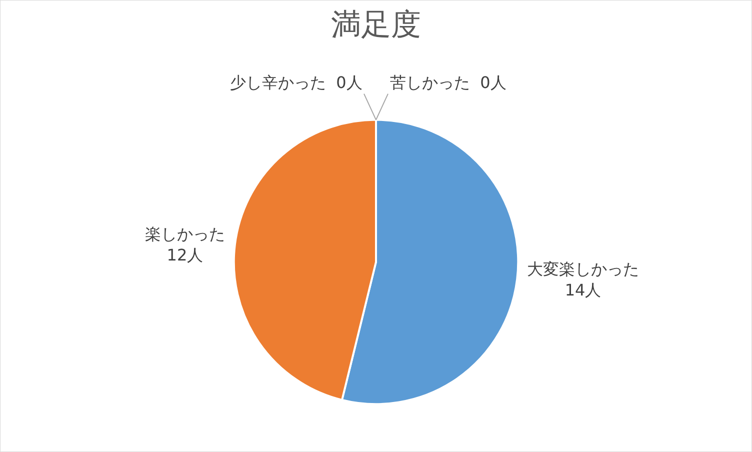 The image size is (752, 452). I want to click on data-label: 14人, so click(583, 290).